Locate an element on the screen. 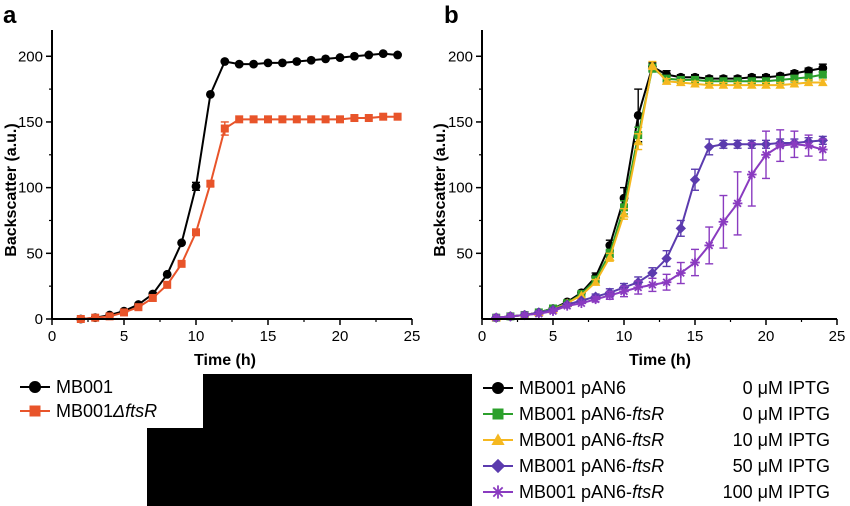 The image size is (850, 506). panel-b-x-tick-label: 25 is located at coordinates (837, 336).